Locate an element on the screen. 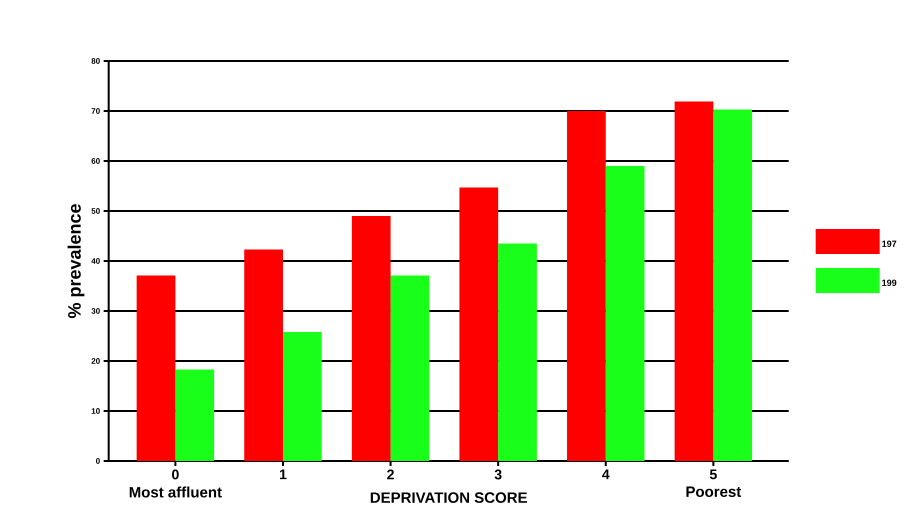 Image resolution: width=914 pixels, height=506 pixels. y-tick-label: 20 is located at coordinates (96, 361).